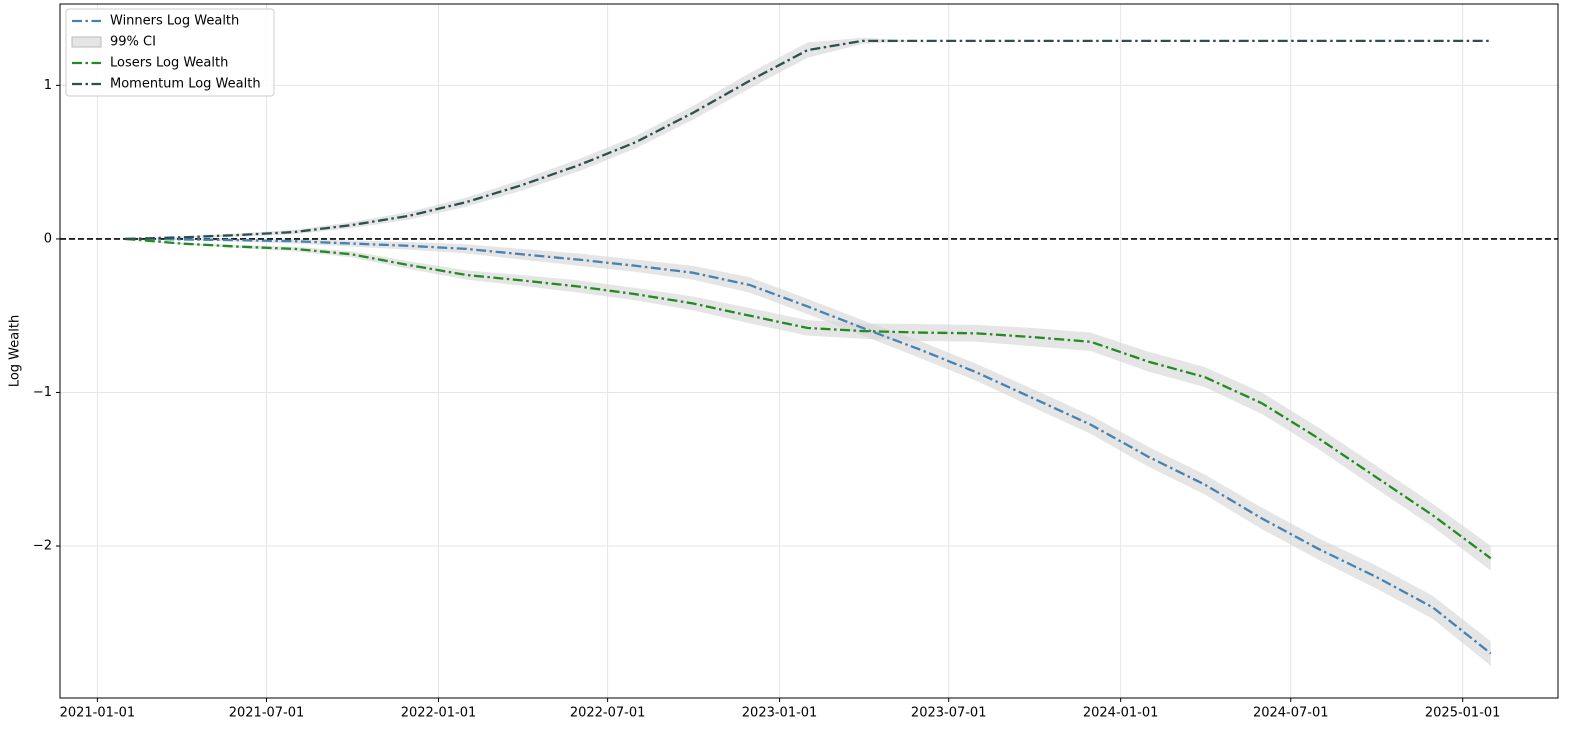 This screenshot has height=739, width=1589. What do you see at coordinates (1463, 713) in the screenshot?
I see `x-tick-label: 2025-01-01` at bounding box center [1463, 713].